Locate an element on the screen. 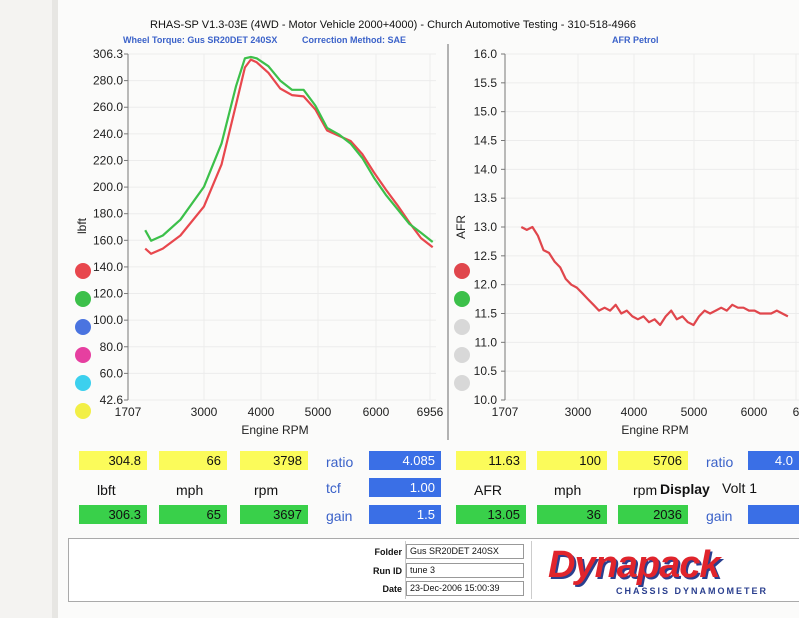 This screenshot has height=618, width=799. left-row1-value-2: 66 is located at coordinates (193, 460).